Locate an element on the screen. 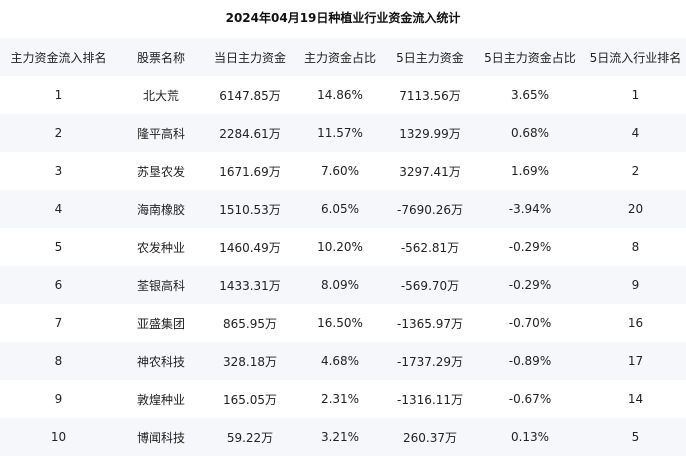 The height and width of the screenshot is (456, 686). cell-daily-main-fund: 328.18万 is located at coordinates (250, 361).